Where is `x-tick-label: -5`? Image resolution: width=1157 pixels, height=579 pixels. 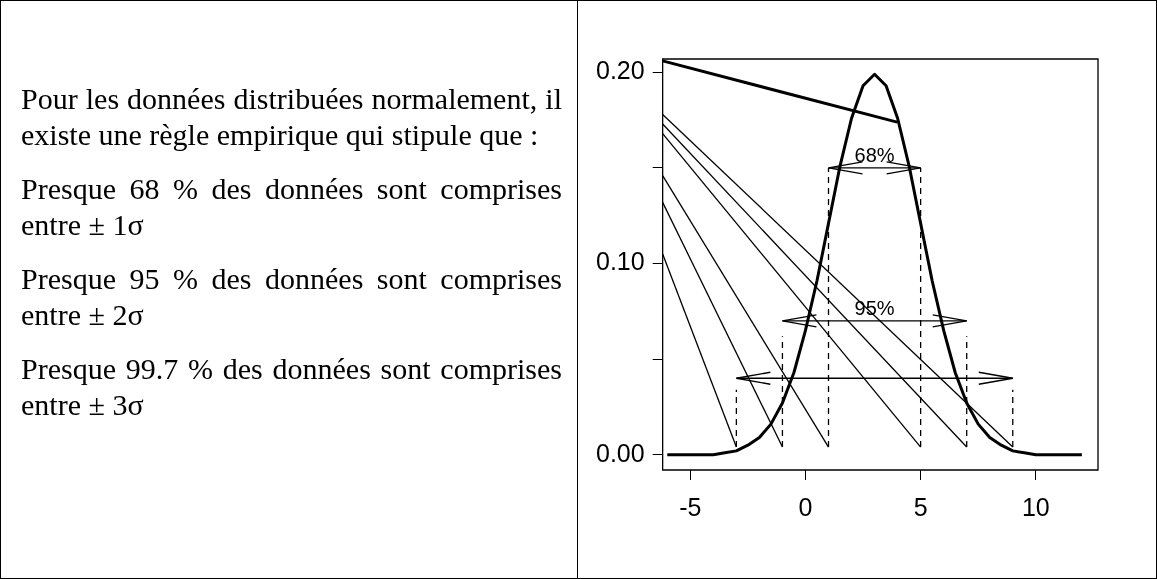 x-tick-label: -5 is located at coordinates (690, 506).